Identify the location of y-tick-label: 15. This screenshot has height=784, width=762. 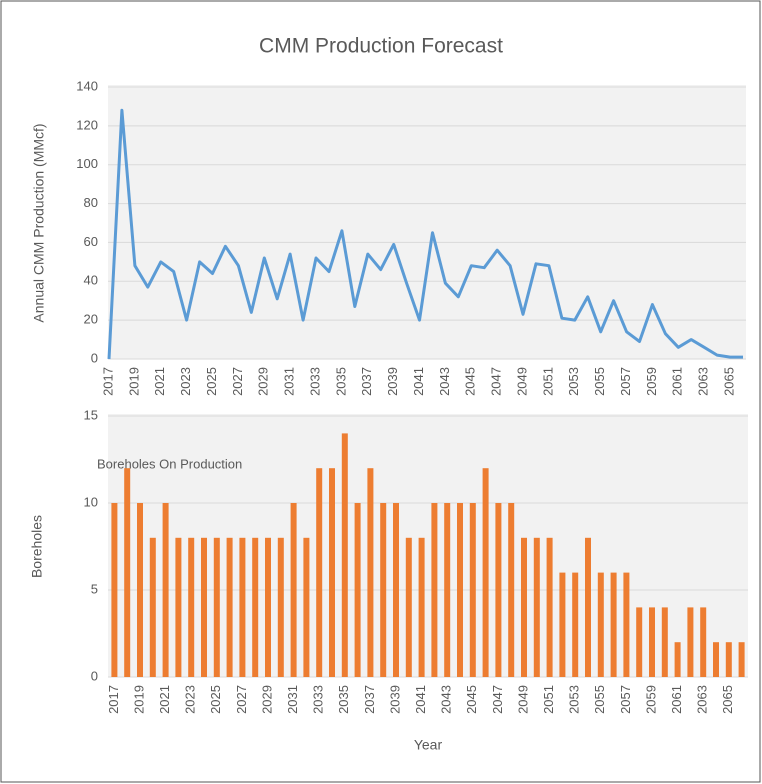
(91, 414).